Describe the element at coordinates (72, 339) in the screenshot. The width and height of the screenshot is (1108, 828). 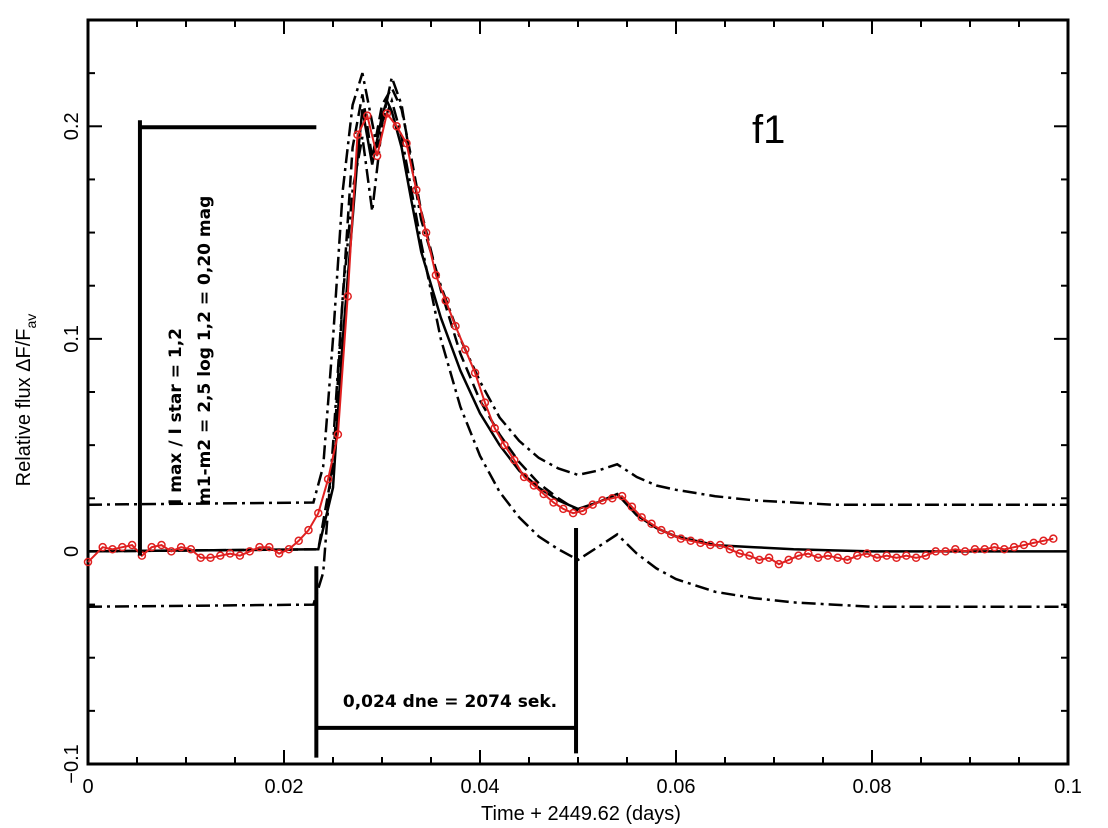
I see `y-tick-label: 0.1` at that location.